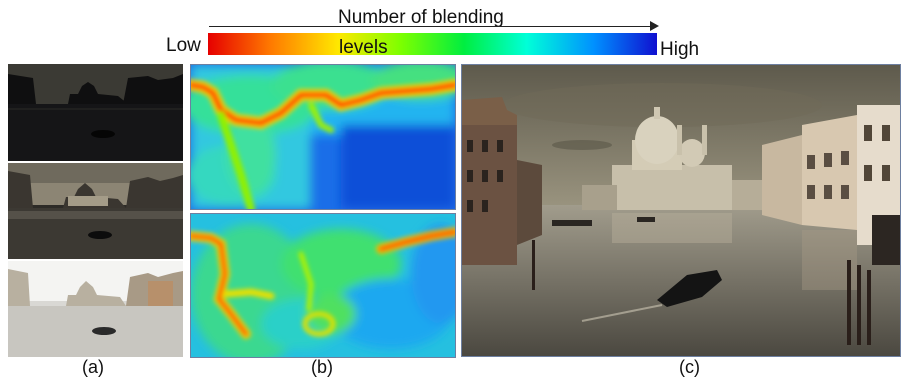 The width and height of the screenshot is (901, 379). I want to click on exposure-bright-image, so click(95, 309).